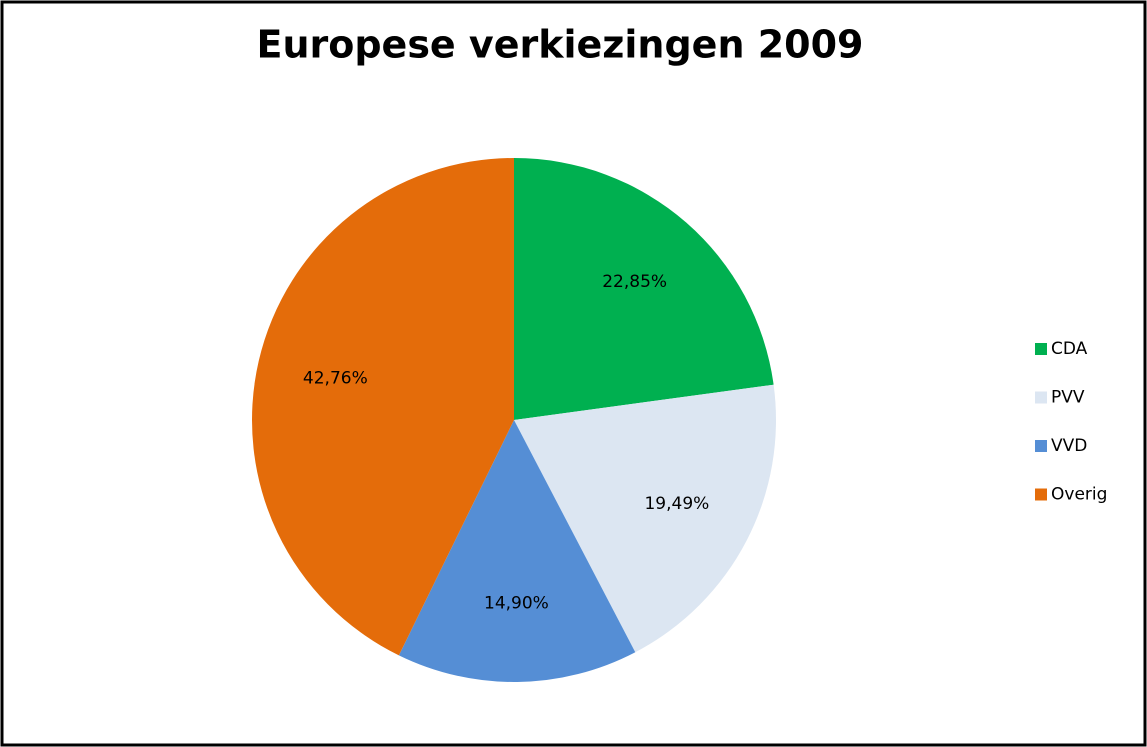 The width and height of the screenshot is (1147, 747). Describe the element at coordinates (634, 282) in the screenshot. I see `data-label: 22,85%` at that location.